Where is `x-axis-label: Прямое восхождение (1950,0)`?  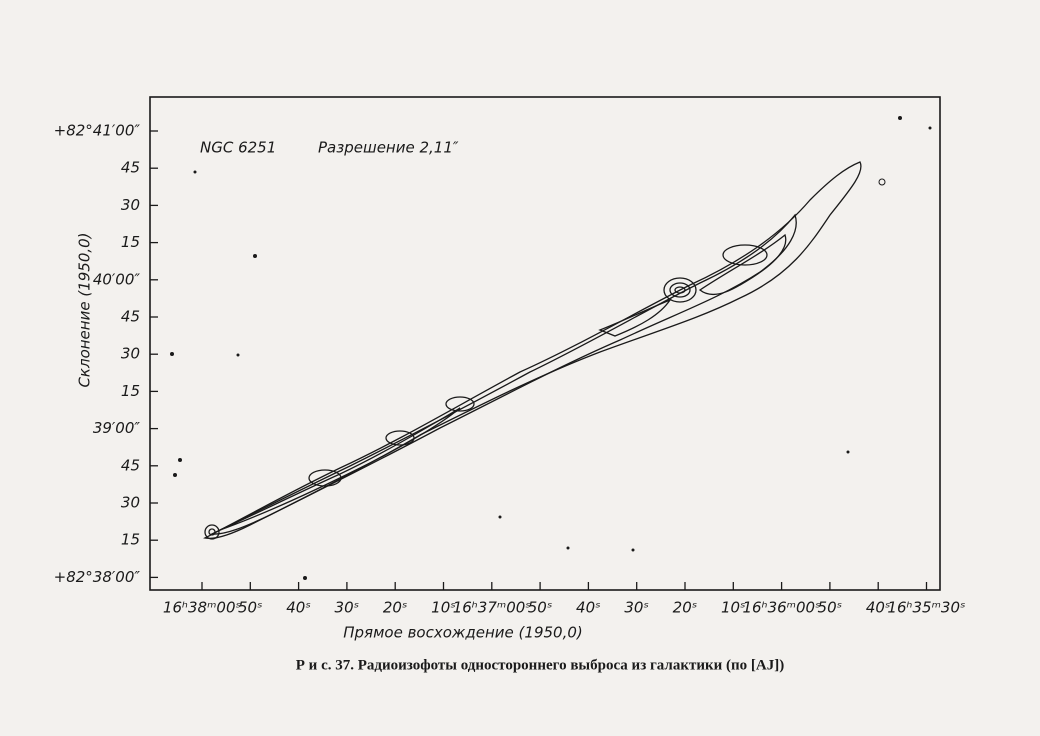 x-axis-label: Прямое восхождение (1950,0) is located at coordinates (463, 633).